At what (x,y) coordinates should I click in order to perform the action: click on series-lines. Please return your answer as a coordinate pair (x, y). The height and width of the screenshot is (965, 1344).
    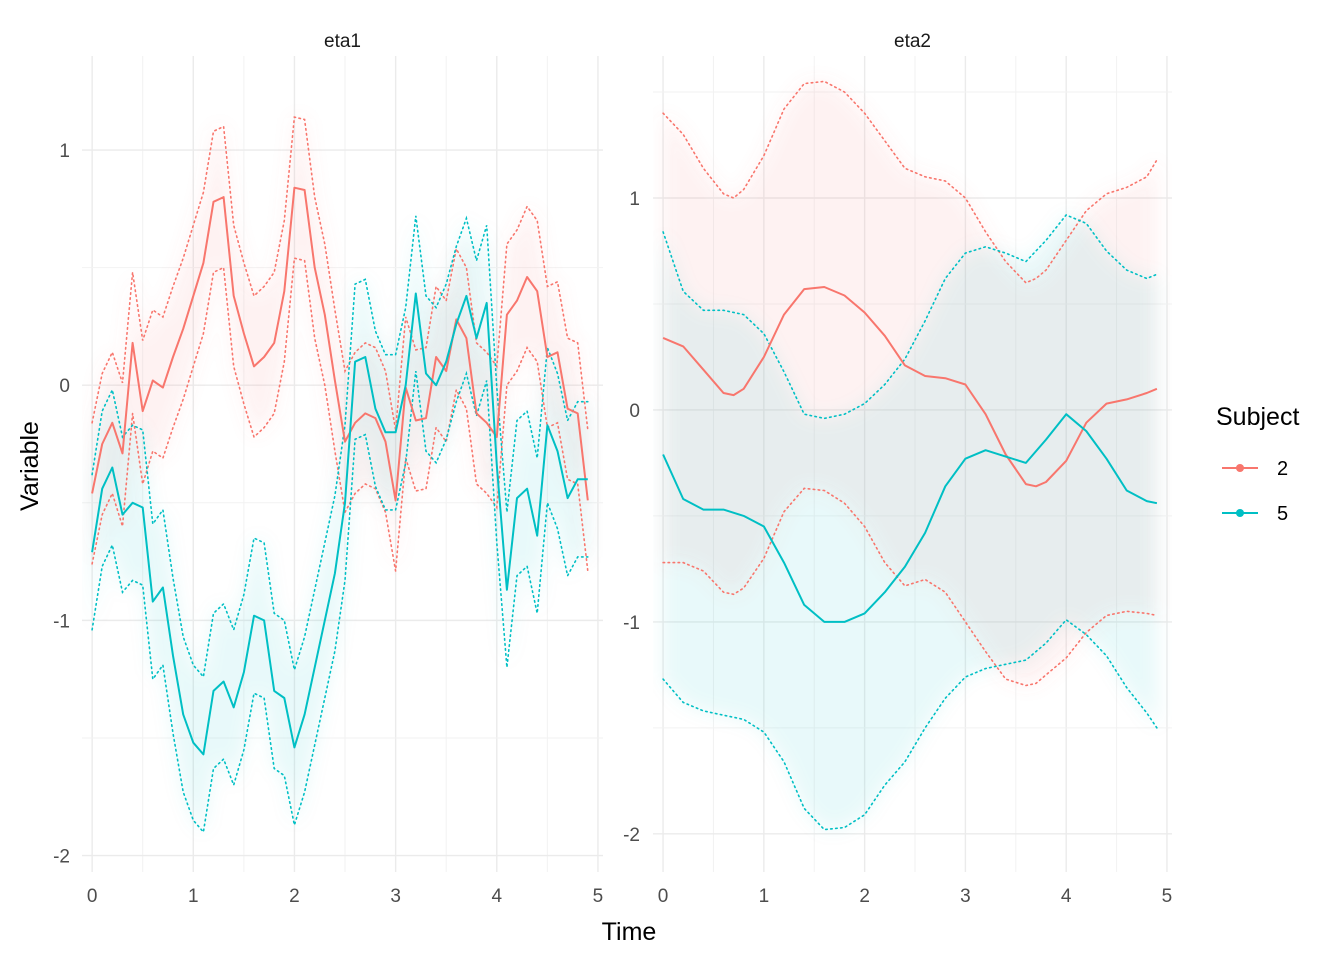
    Looking at the image, I should click on (910, 454).